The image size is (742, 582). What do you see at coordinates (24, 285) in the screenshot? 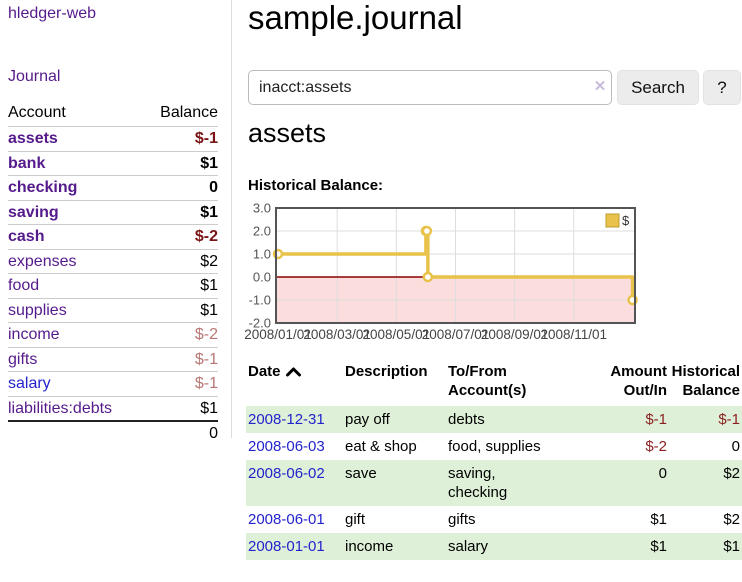
I see `account-link-food: food` at bounding box center [24, 285].